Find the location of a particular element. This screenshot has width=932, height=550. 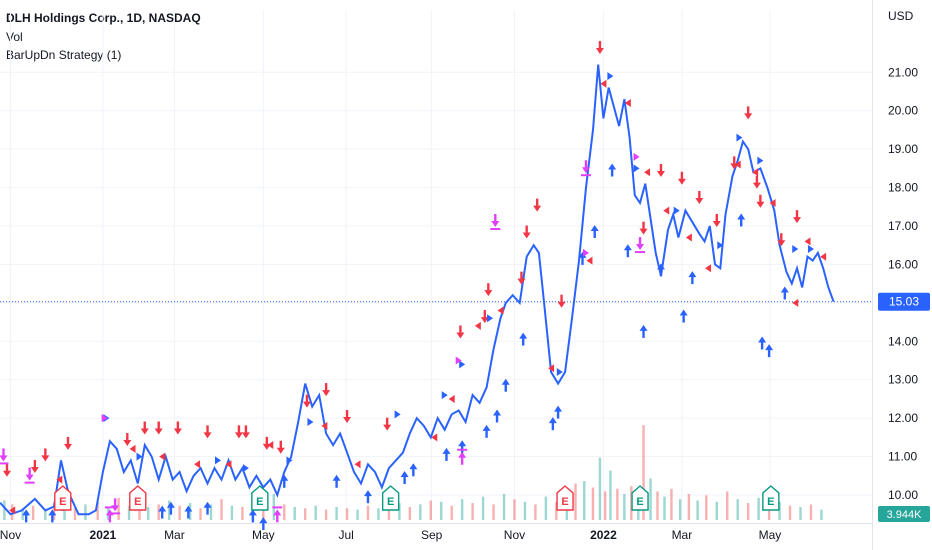

time-axis: Nov 2021 Mar May Jul Sep Nov 2022 Mar May is located at coordinates (390, 535).